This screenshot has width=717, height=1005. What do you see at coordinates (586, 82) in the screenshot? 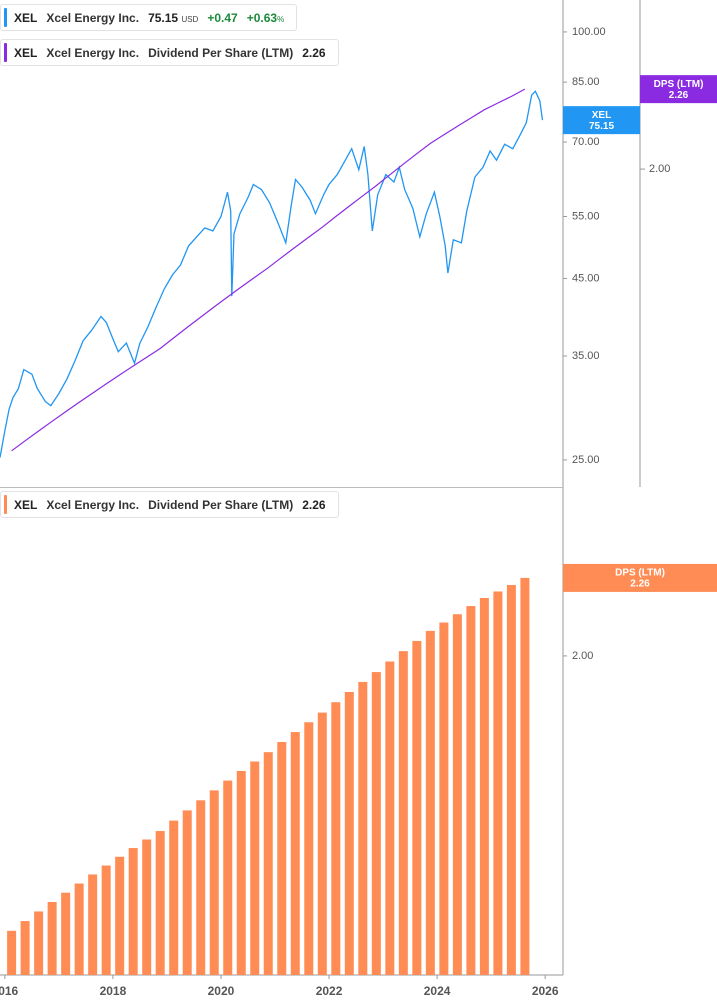
I see `y-tick-label: 85.00` at bounding box center [586, 82].